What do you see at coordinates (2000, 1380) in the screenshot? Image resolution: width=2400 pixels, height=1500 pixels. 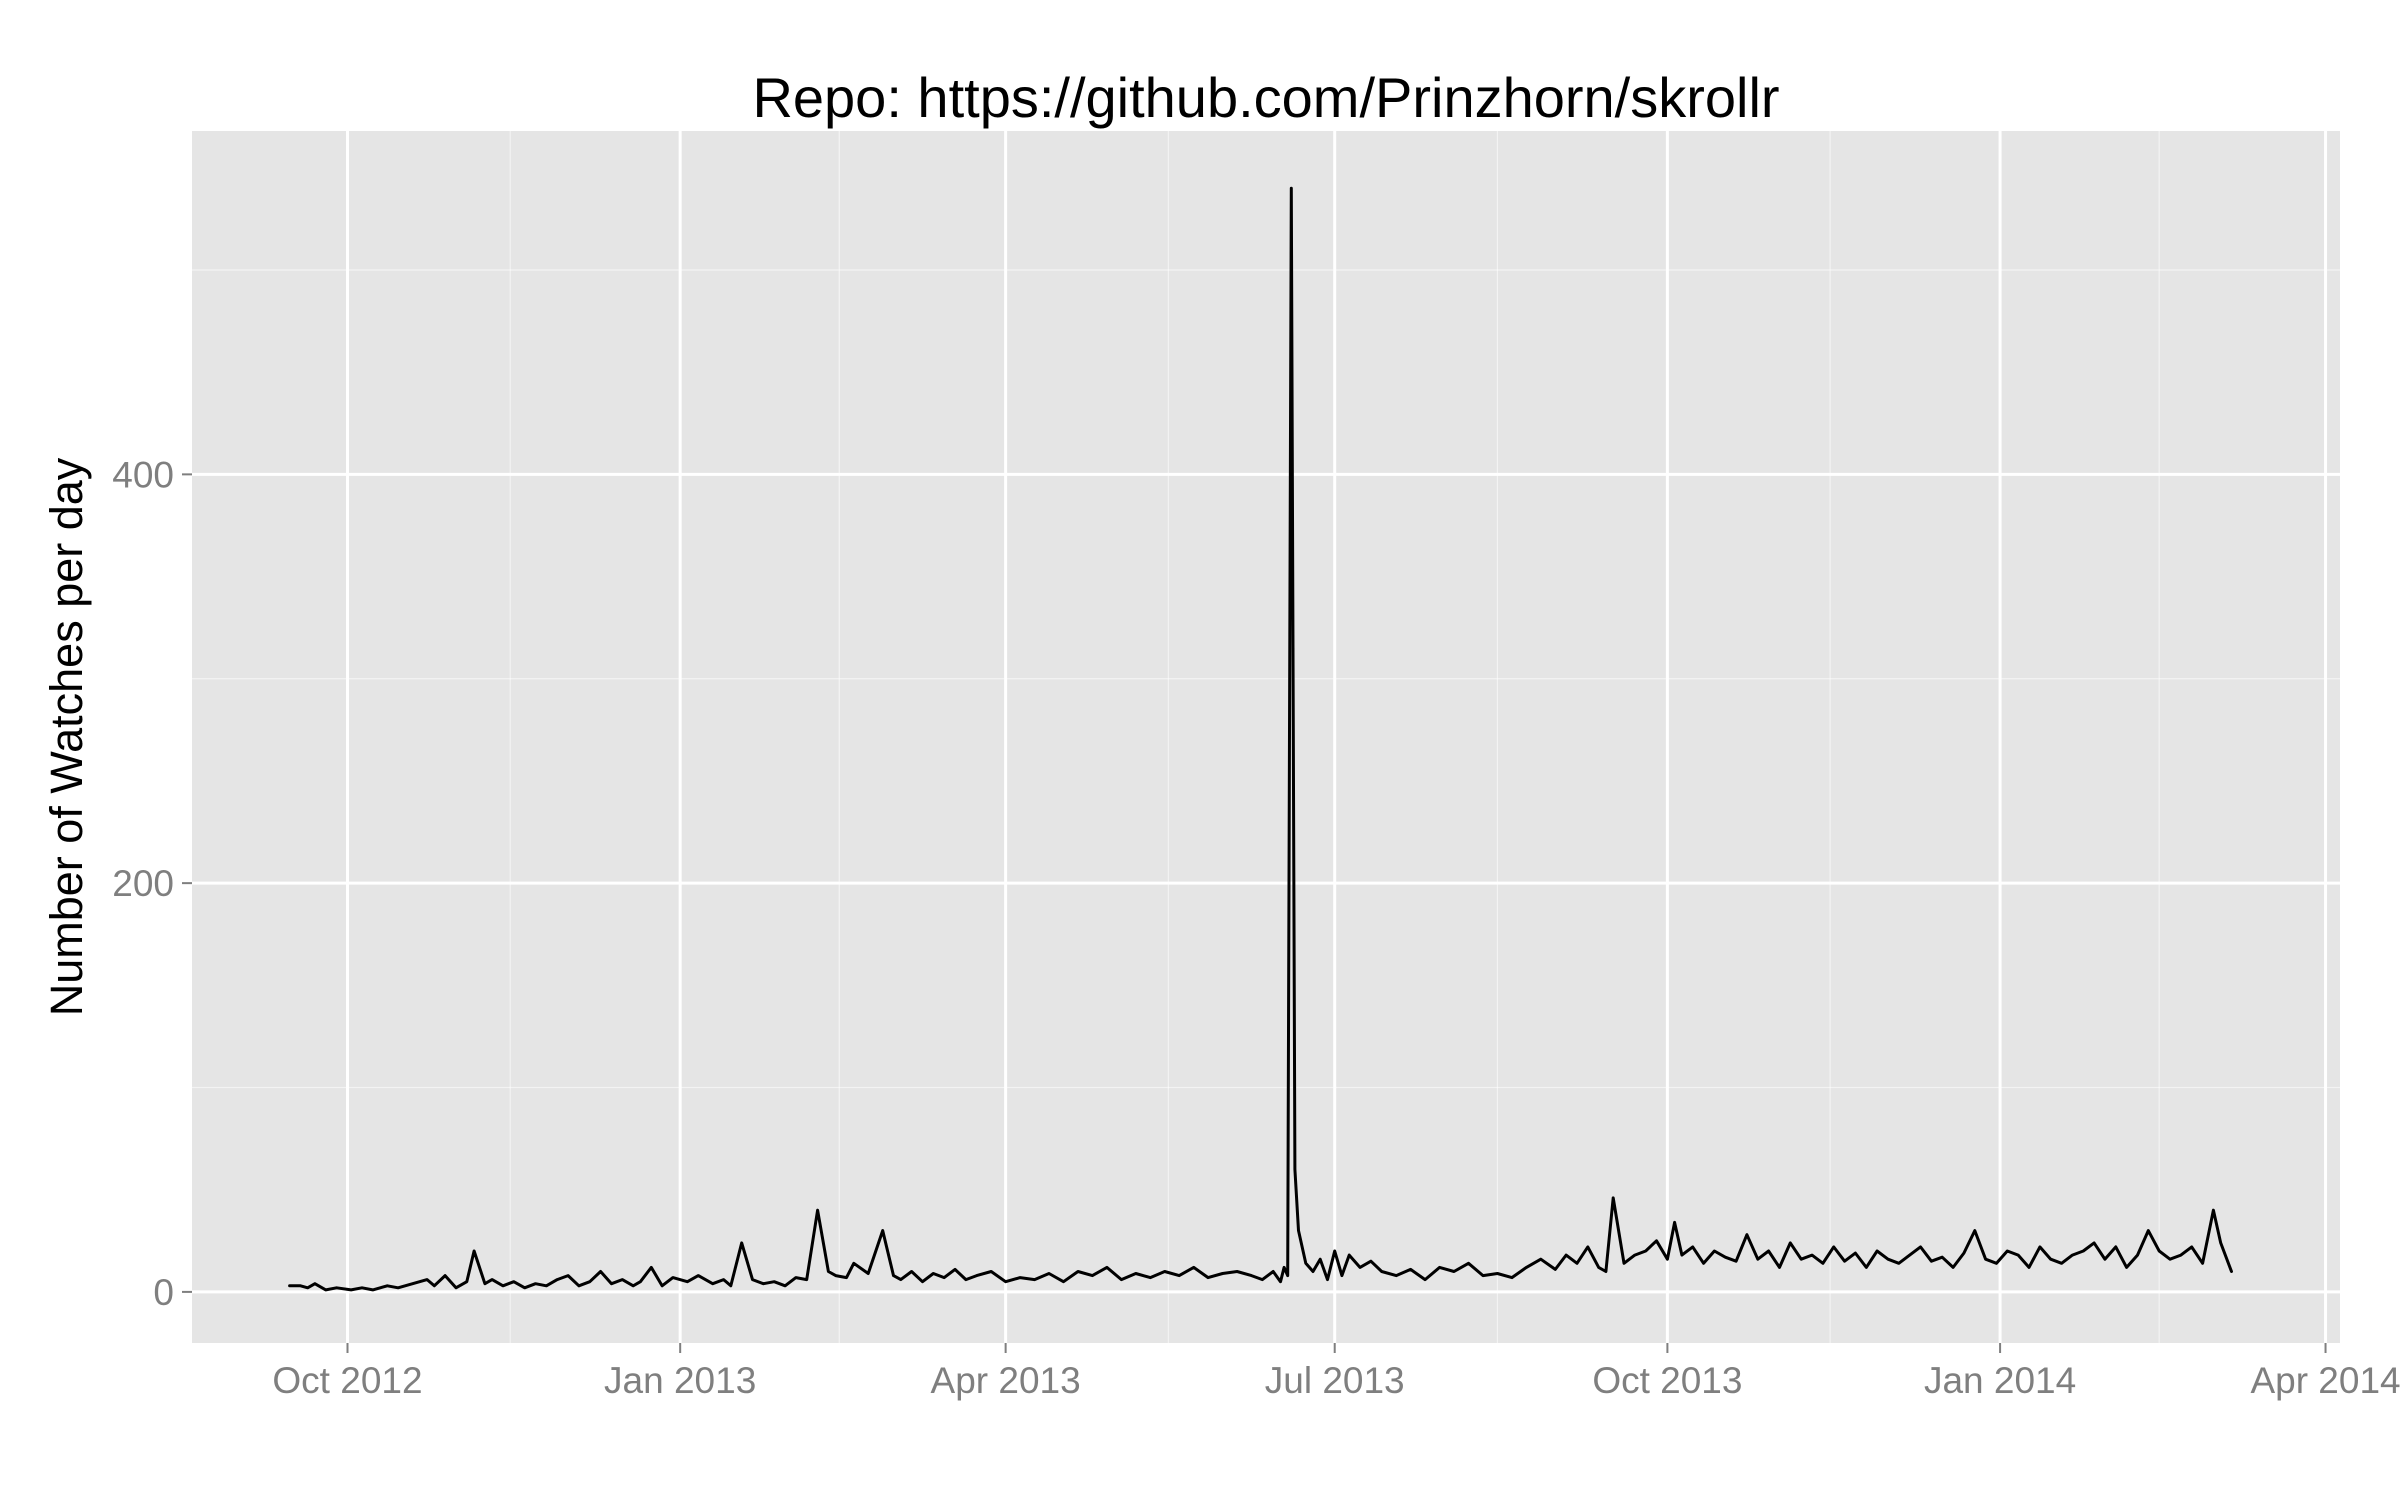 I see `x-tick-label: Jan 2014` at bounding box center [2000, 1380].